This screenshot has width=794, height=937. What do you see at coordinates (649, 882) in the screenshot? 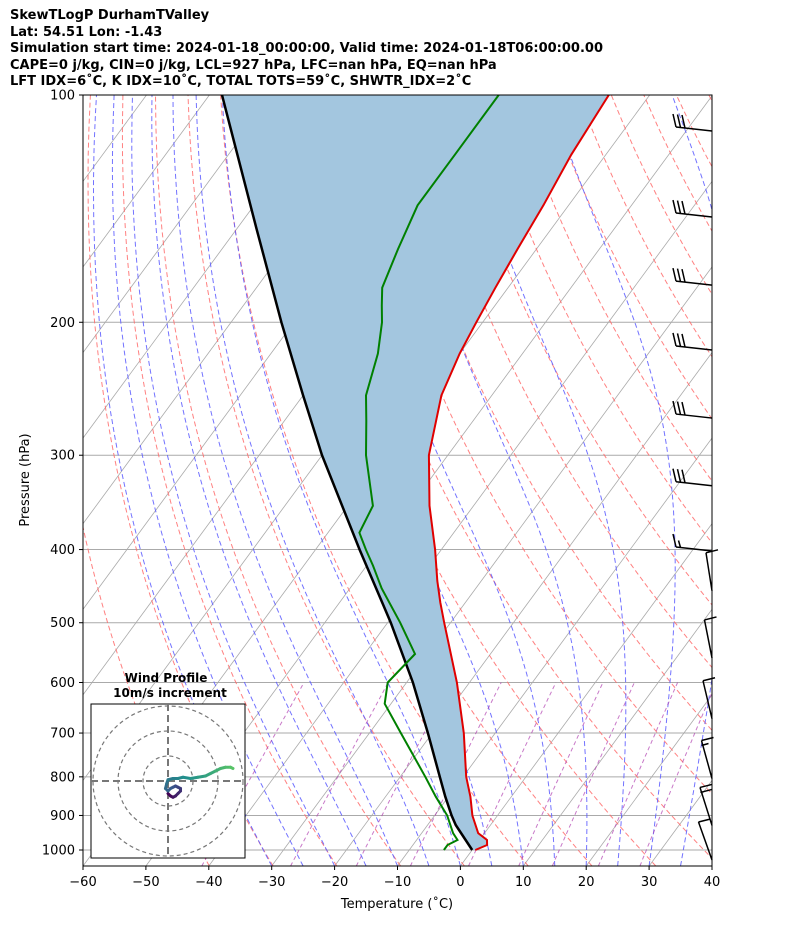
I see `x-tick-label: 30` at bounding box center [649, 882].